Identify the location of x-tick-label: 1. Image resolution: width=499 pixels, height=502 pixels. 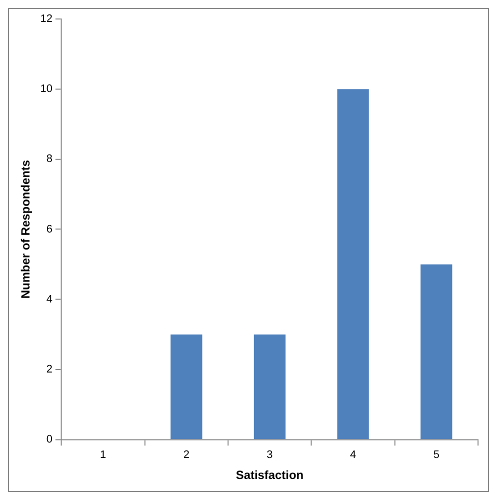
(103, 455).